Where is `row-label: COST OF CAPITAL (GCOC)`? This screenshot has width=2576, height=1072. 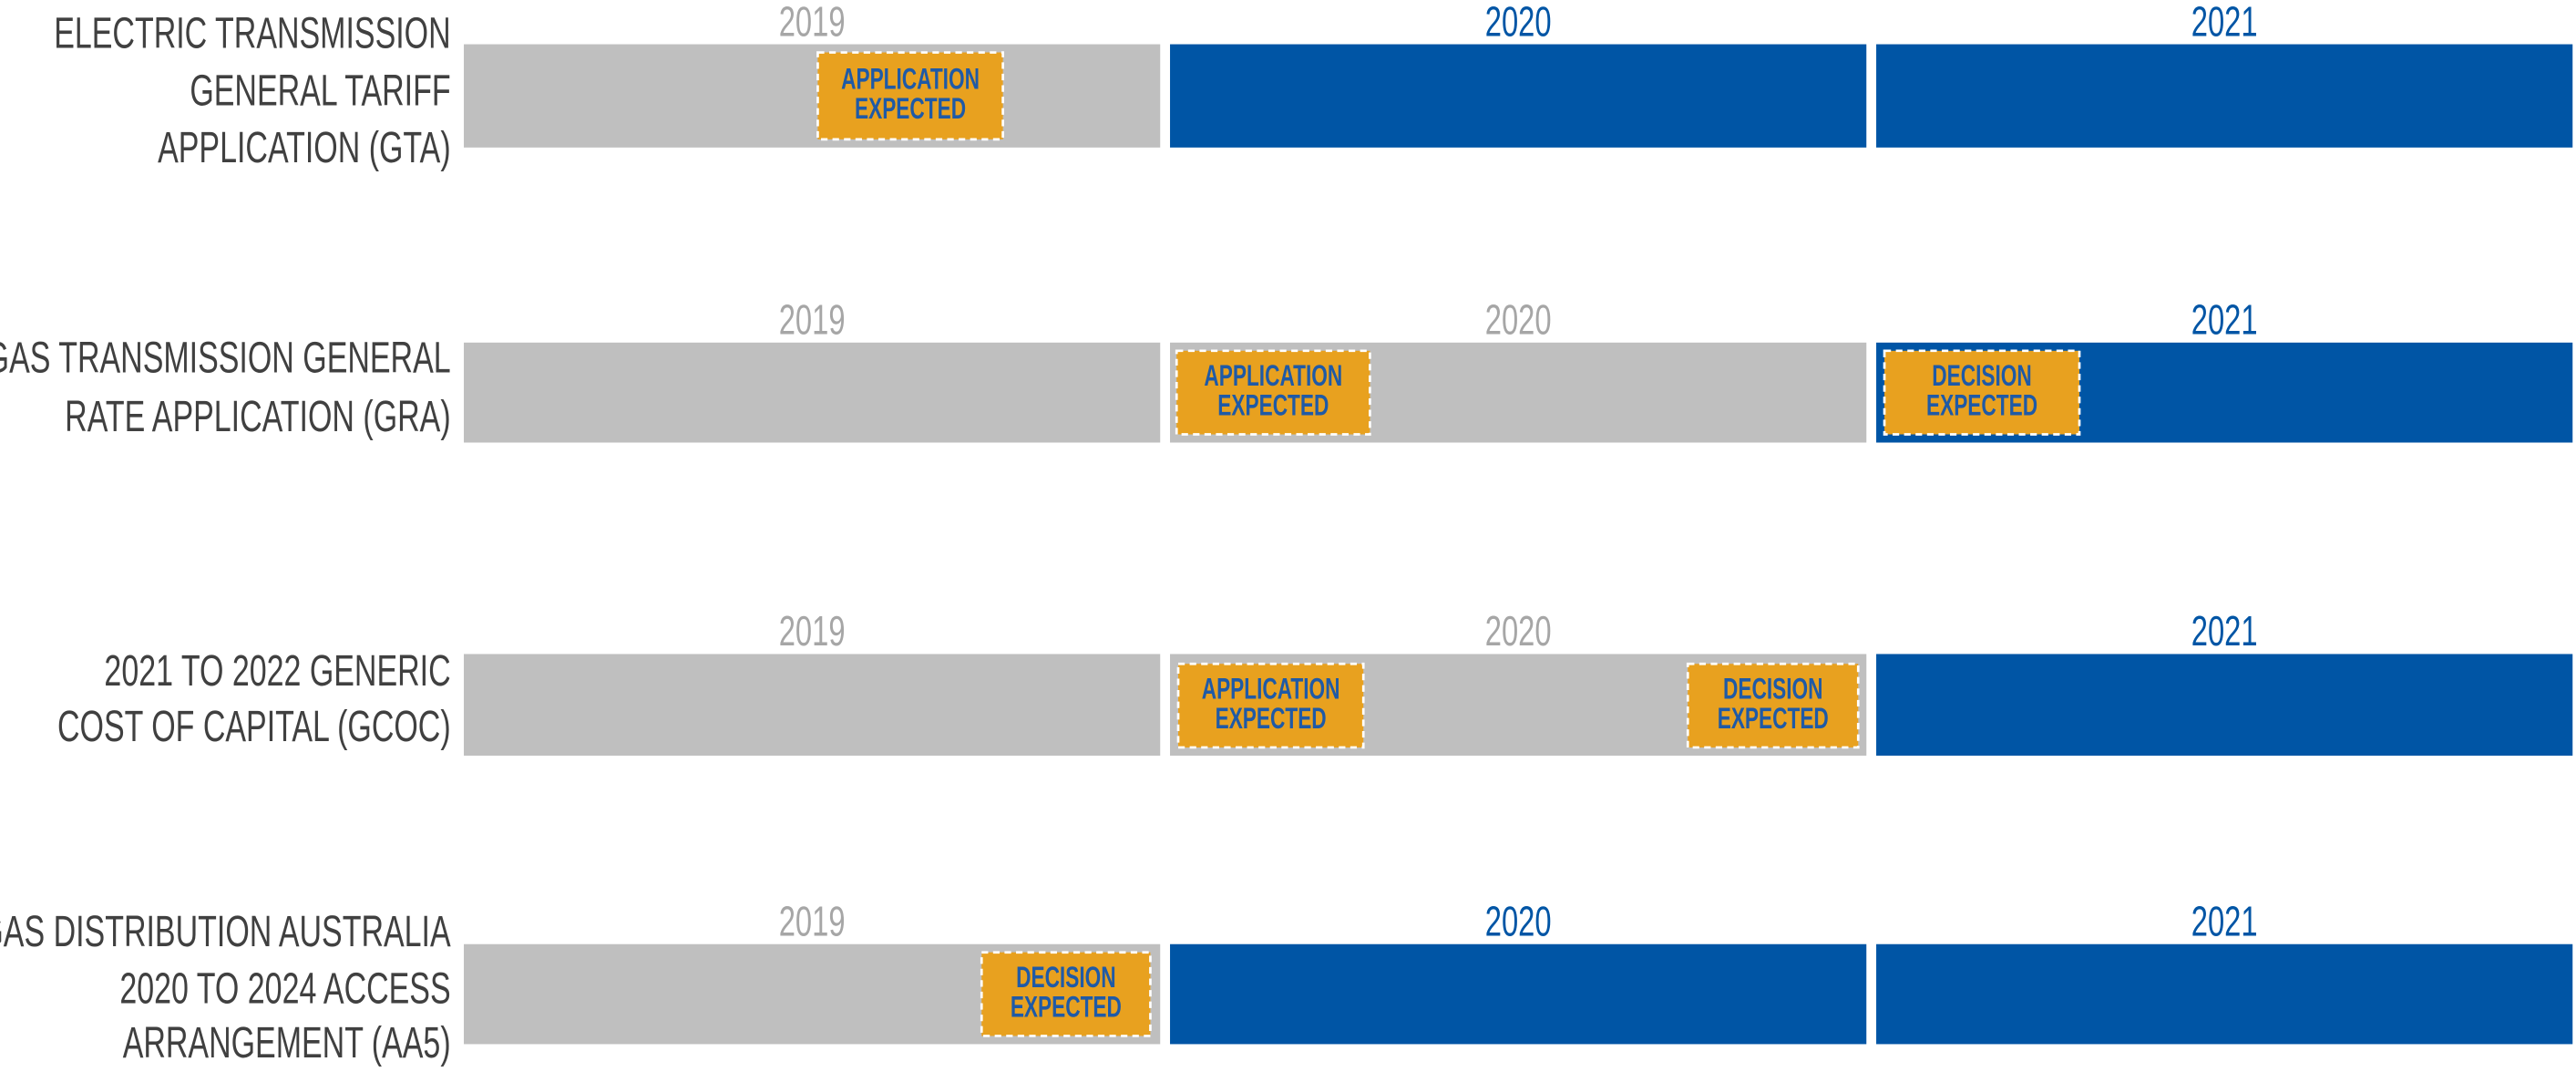 row-label: COST OF CAPITAL (GCOC) is located at coordinates (254, 725).